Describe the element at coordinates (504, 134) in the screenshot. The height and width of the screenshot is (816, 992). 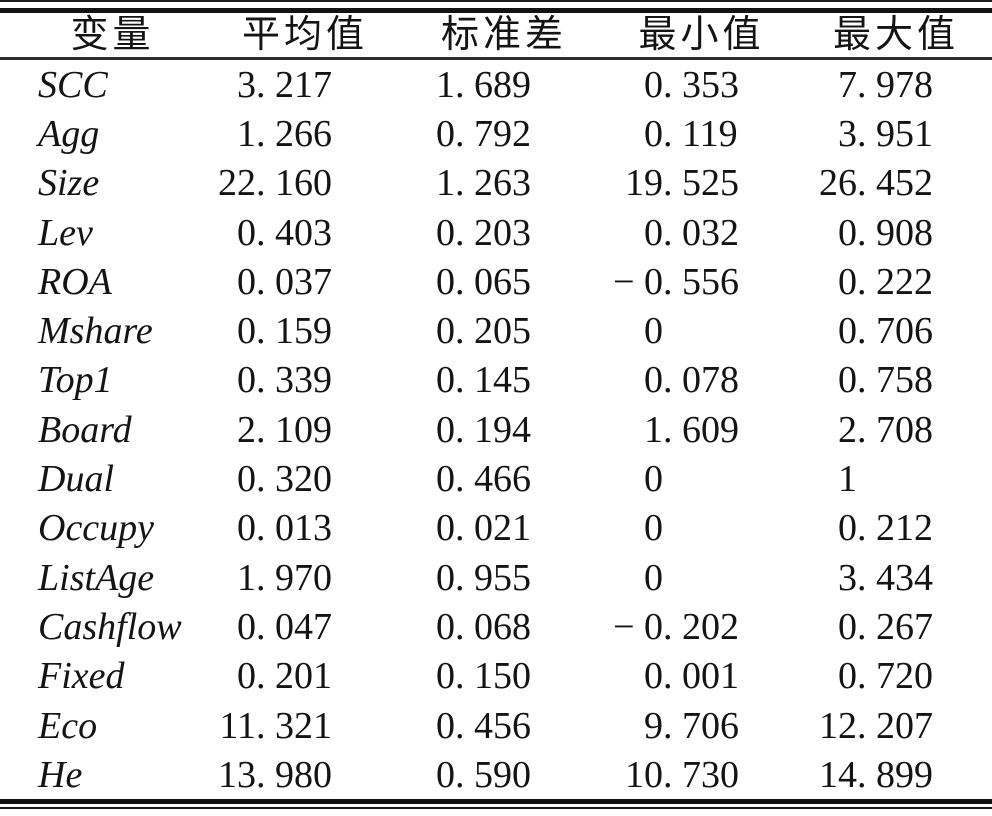
I see `cell-sd: 0. 792` at that location.